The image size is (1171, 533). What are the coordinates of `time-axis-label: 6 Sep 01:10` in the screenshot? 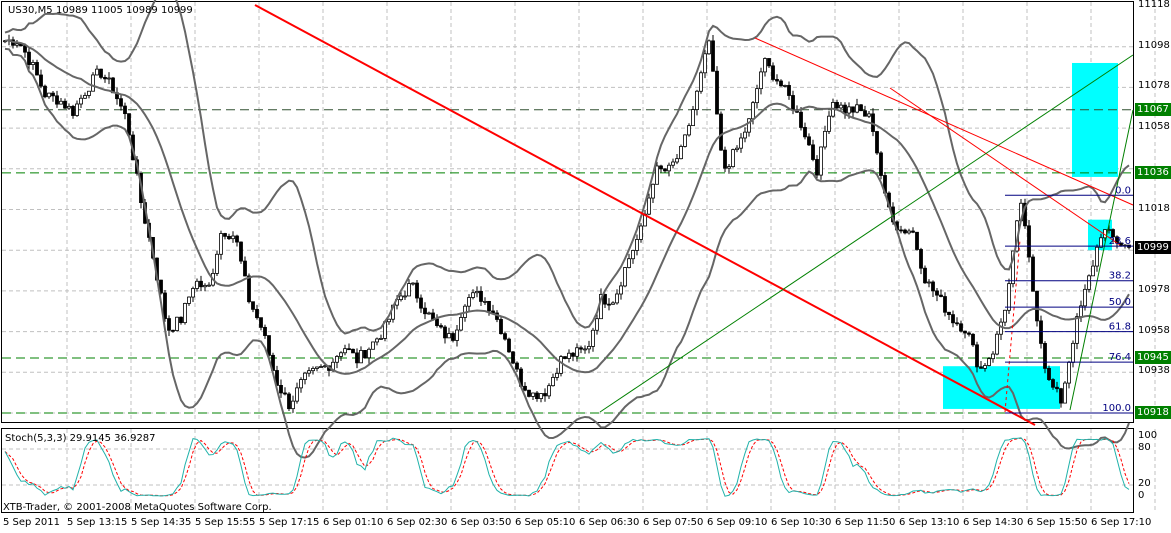 It's located at (353, 522).